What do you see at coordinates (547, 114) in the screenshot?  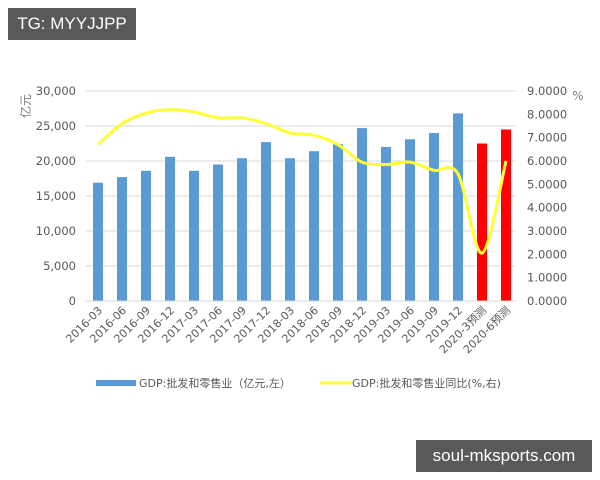 I see `right-axis-tick-label: 8.0000` at bounding box center [547, 114].